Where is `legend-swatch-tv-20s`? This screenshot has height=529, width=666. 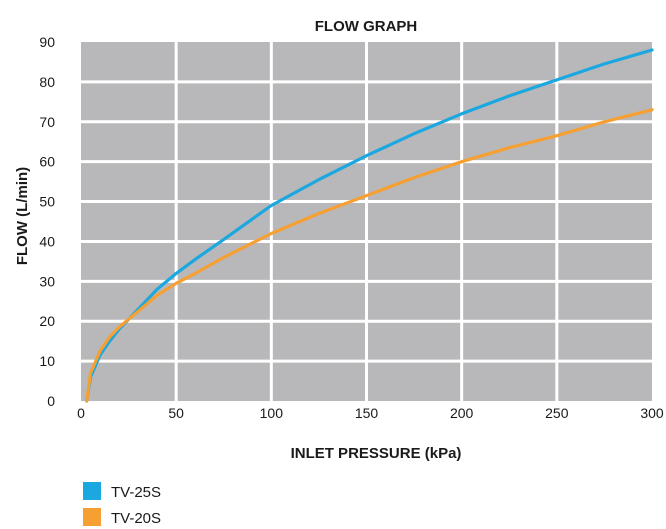 legend-swatch-tv-20s is located at coordinates (92, 517).